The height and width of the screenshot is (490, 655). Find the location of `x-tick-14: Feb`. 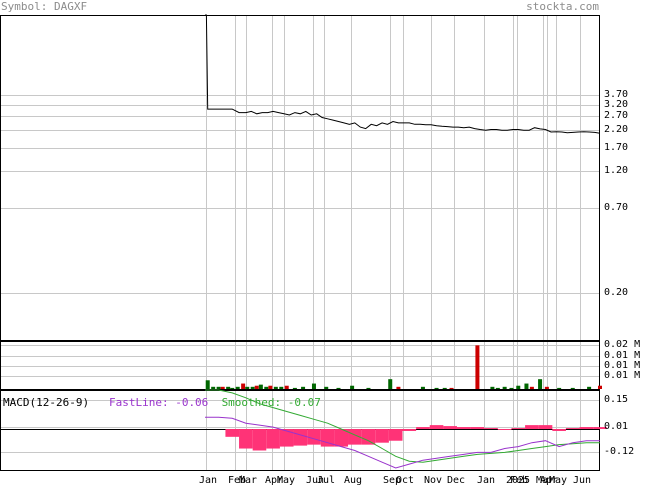

x-tick-14: Feb is located at coordinates (519, 480).